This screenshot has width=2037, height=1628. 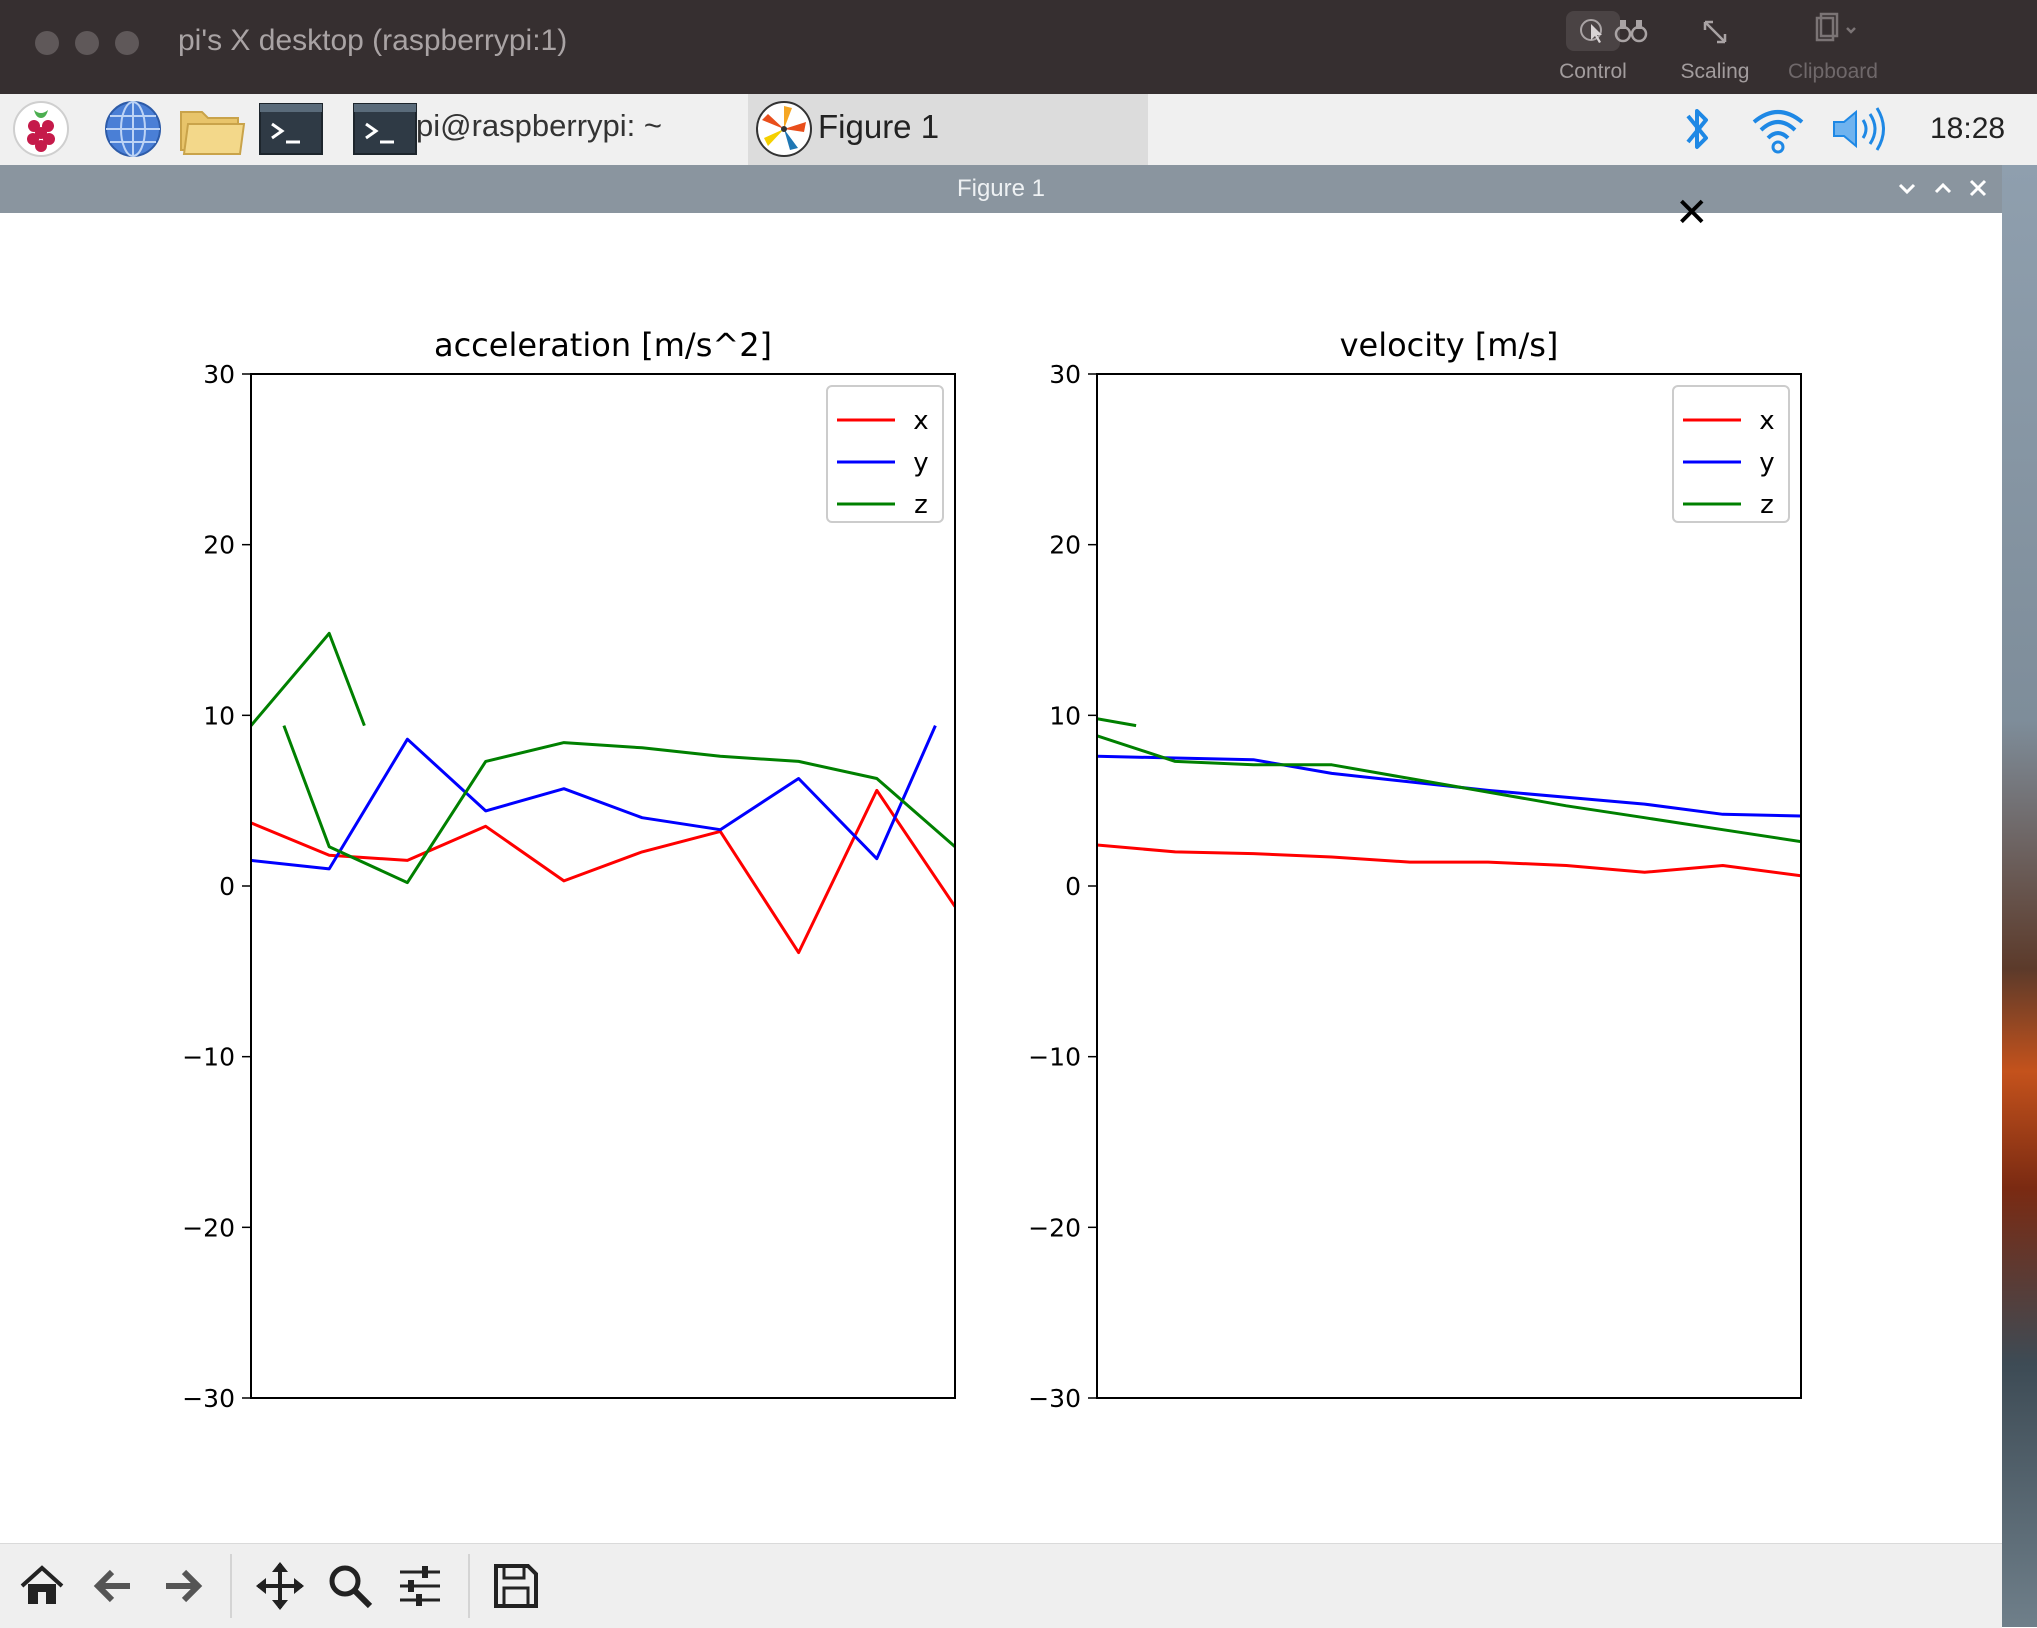 I want to click on clipboard-icon, so click(x=1835, y=27).